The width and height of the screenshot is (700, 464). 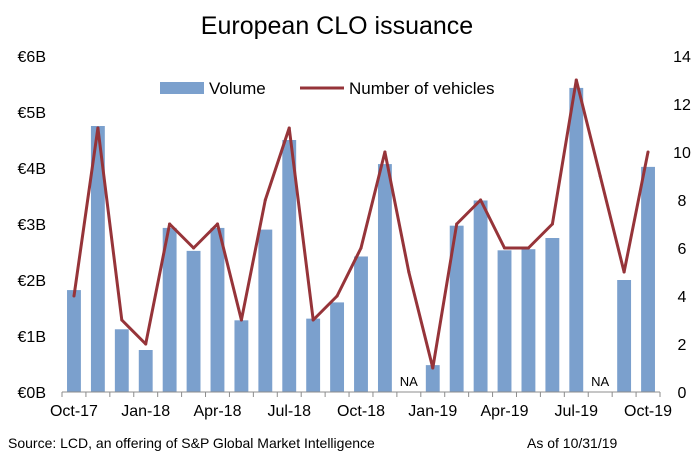 I want to click on na-labels: NA NA, so click(x=505, y=381).